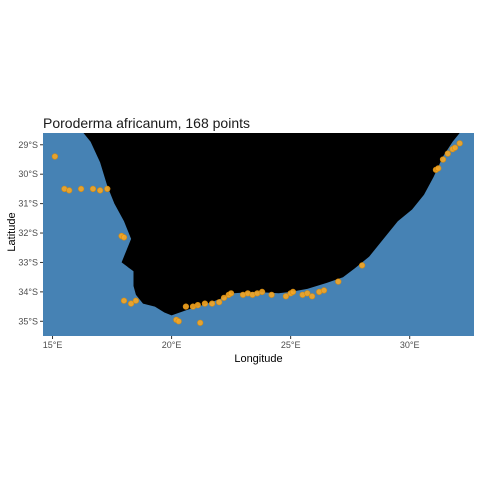  I want to click on map-title: Poroderma africanum, 168 points, so click(146, 123).